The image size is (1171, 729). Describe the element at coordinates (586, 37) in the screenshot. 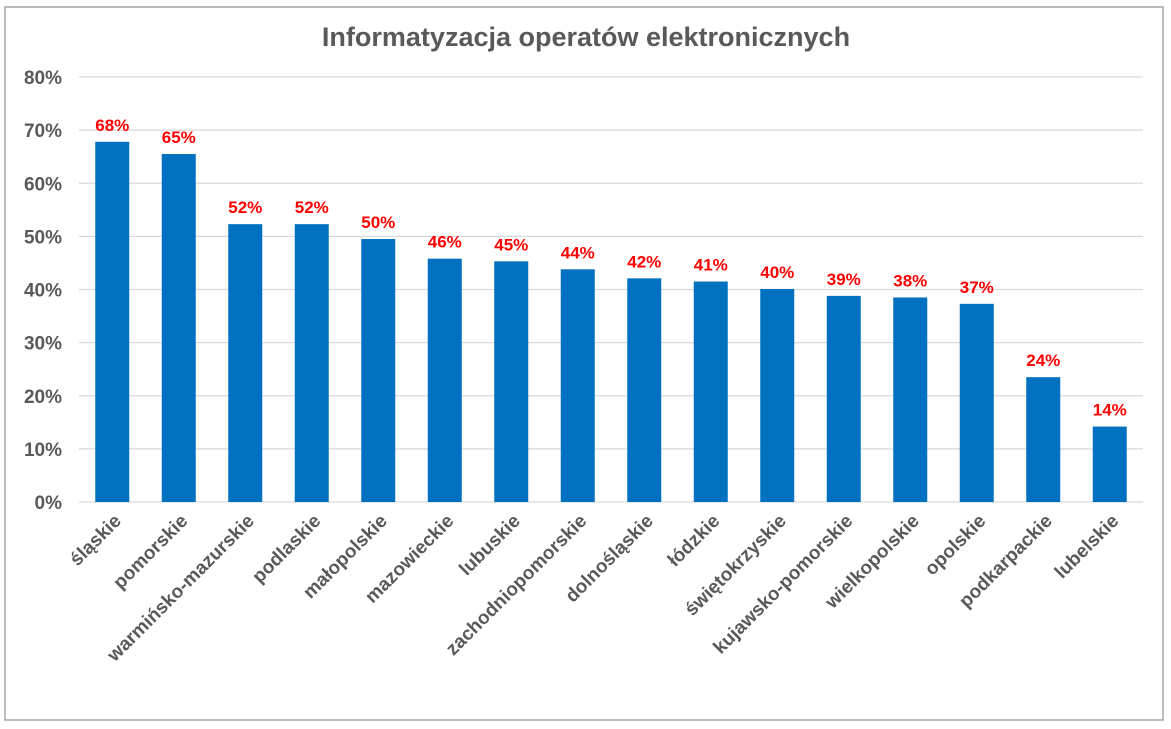

I see `chart-title: Informatyzacja operatów elektronicznych` at that location.